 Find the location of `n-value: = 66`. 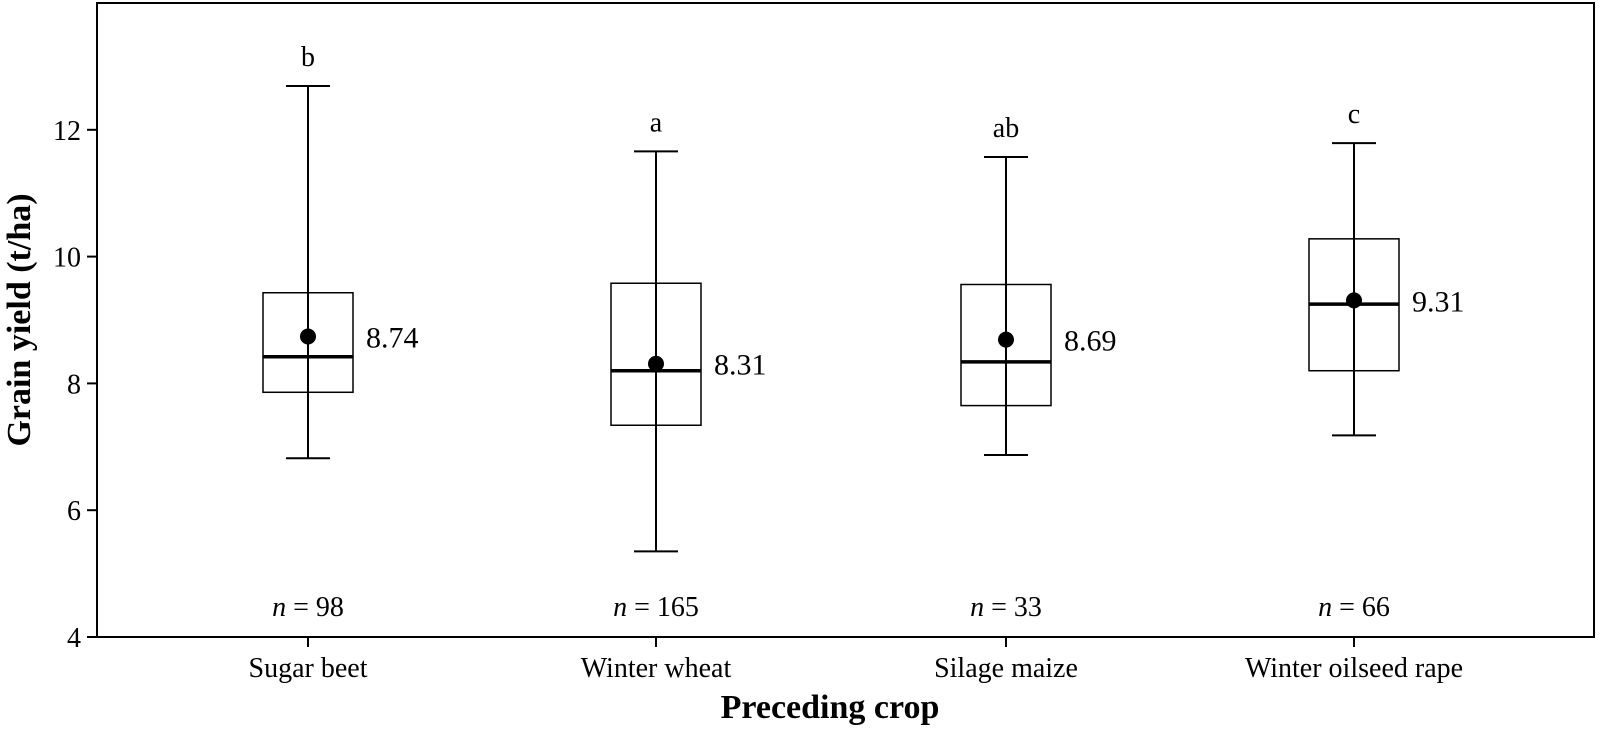

n-value: = 66 is located at coordinates (1361, 607).